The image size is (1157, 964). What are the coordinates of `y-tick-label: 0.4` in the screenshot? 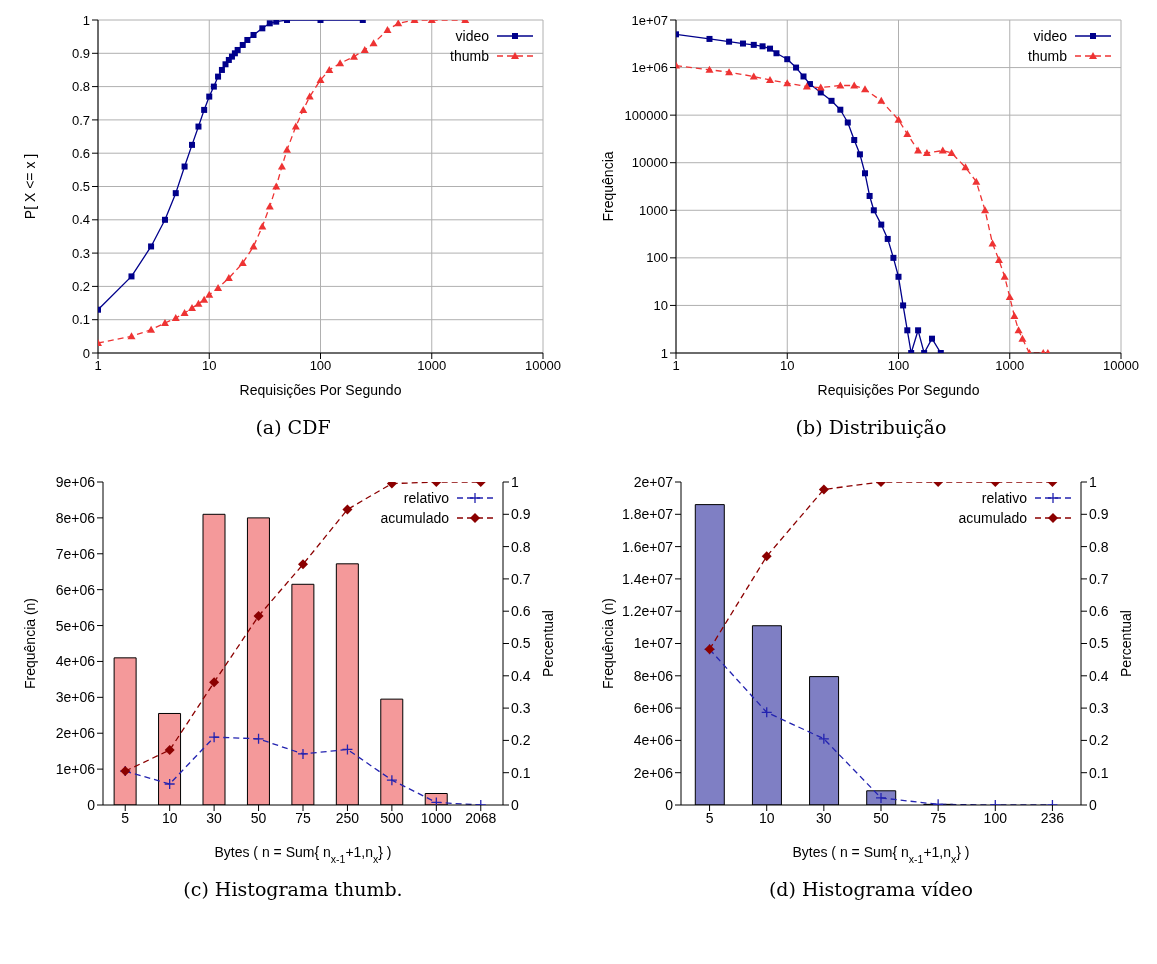 It's located at (80, 220).